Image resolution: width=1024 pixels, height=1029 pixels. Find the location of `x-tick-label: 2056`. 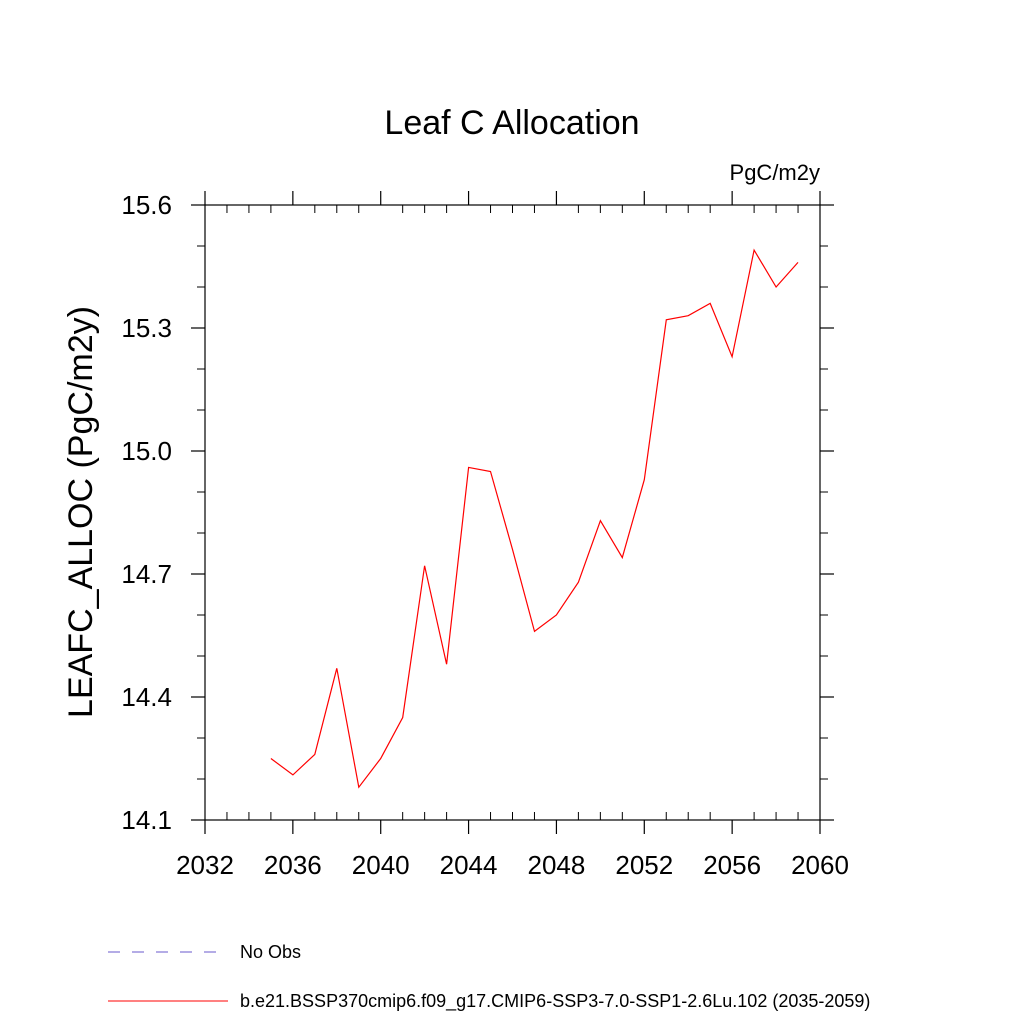

x-tick-label: 2056 is located at coordinates (732, 865).